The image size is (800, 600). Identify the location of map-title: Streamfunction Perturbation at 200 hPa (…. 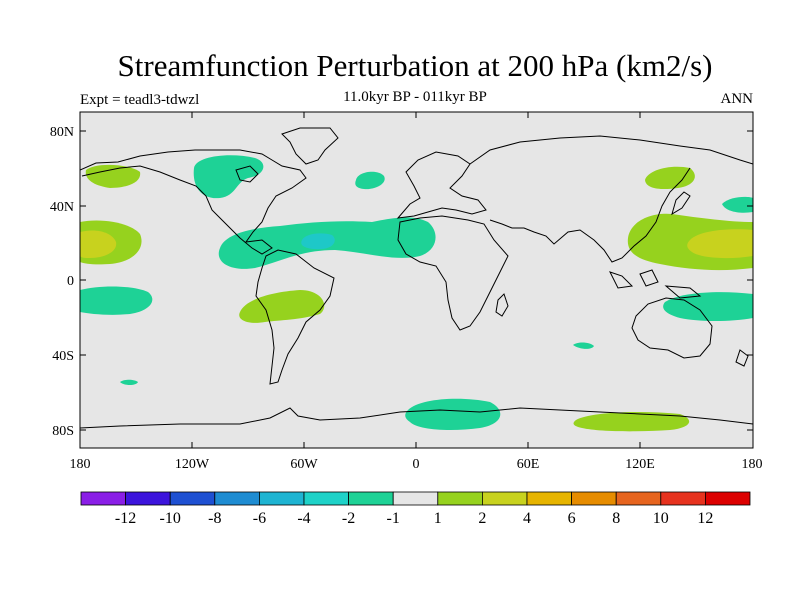
(415, 65).